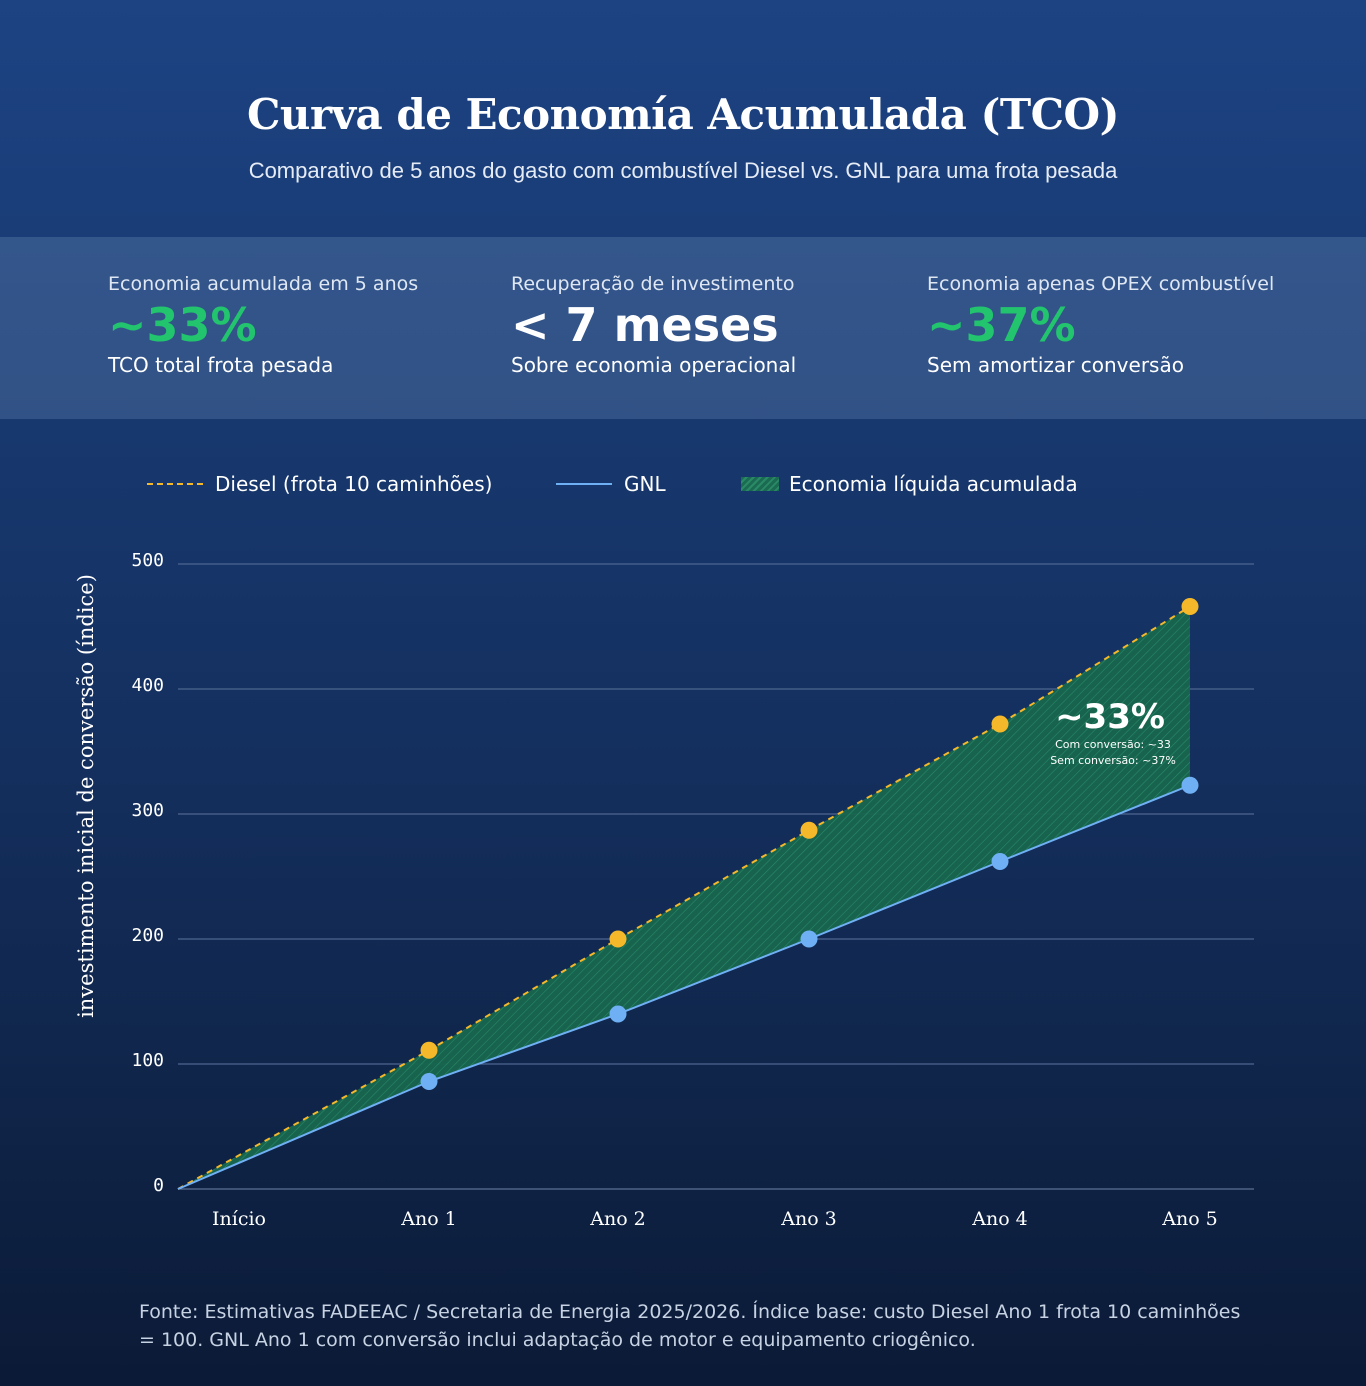 This screenshot has width=1366, height=1386. Describe the element at coordinates (1001, 325) in the screenshot. I see `kpi-value: ~37%` at that location.